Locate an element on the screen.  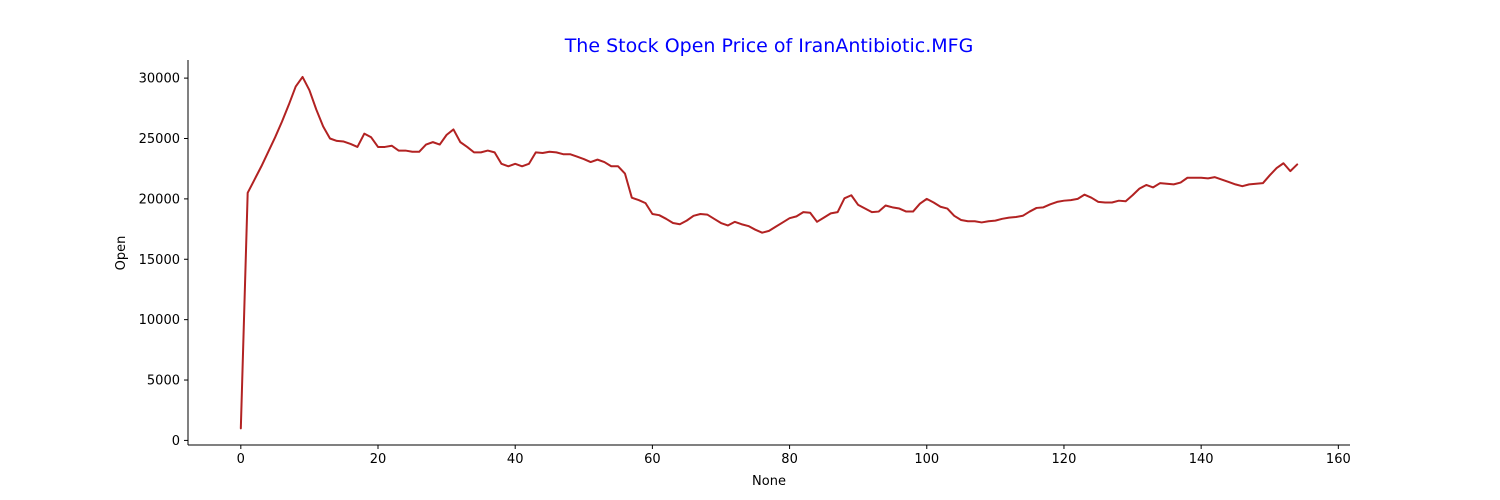
x-tick-label: 100 is located at coordinates (926, 459).